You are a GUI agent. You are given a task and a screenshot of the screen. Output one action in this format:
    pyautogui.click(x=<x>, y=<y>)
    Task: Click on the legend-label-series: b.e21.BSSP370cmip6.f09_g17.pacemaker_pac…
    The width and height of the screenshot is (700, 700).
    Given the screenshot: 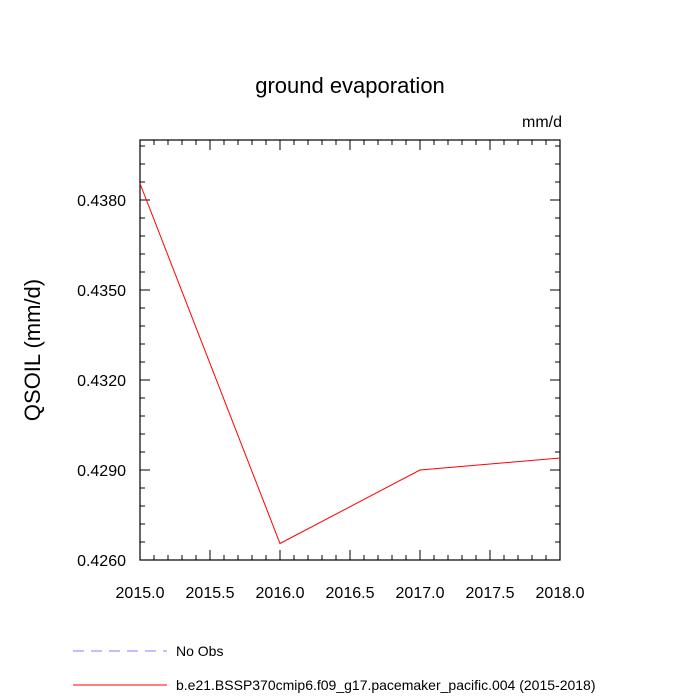 What is the action you would take?
    pyautogui.click(x=386, y=685)
    